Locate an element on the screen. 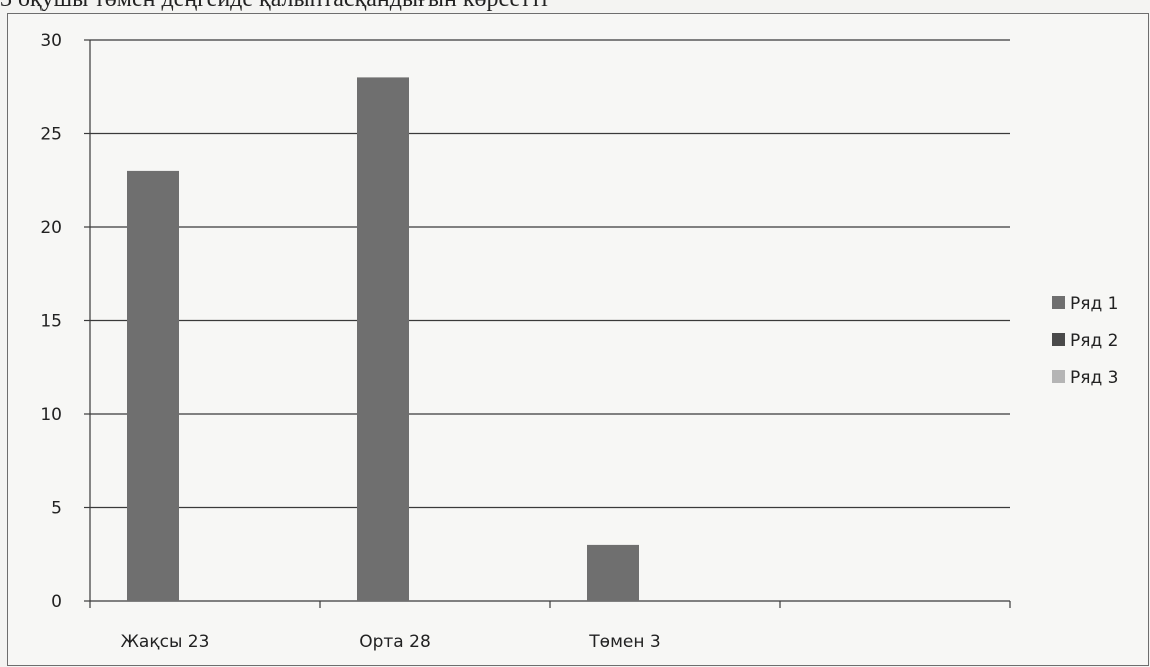 This screenshot has height=667, width=1150. y-tick-label: 0 is located at coordinates (56, 602).